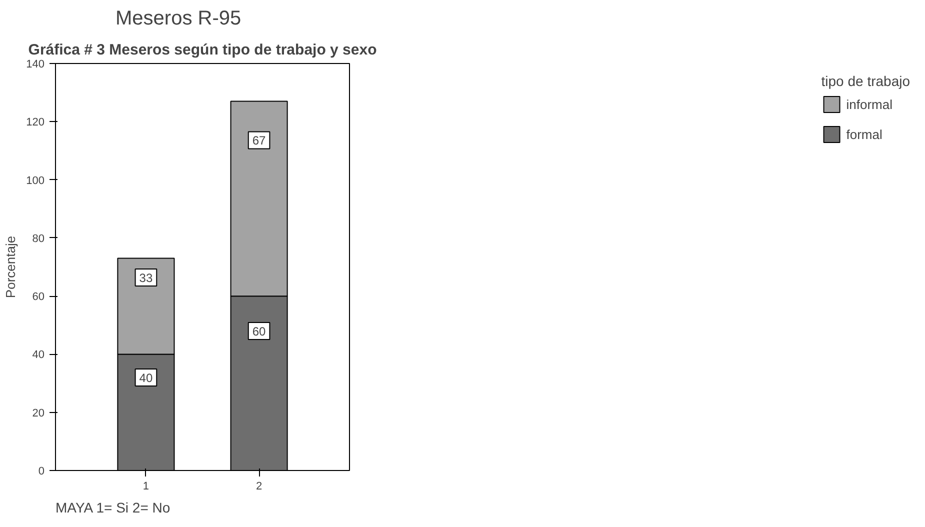 Image resolution: width=925 pixels, height=527 pixels. I want to click on text: MAYA 1= Si 2= No, so click(113, 508).